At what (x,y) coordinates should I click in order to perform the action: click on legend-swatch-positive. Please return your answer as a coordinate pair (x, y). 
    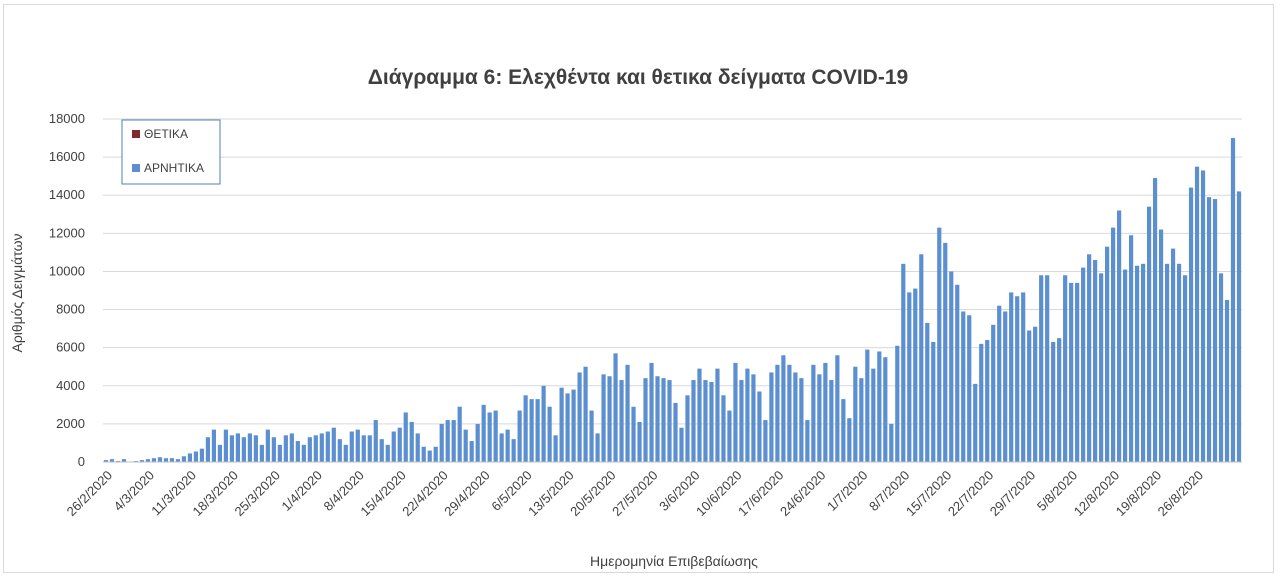
    Looking at the image, I should click on (136, 134).